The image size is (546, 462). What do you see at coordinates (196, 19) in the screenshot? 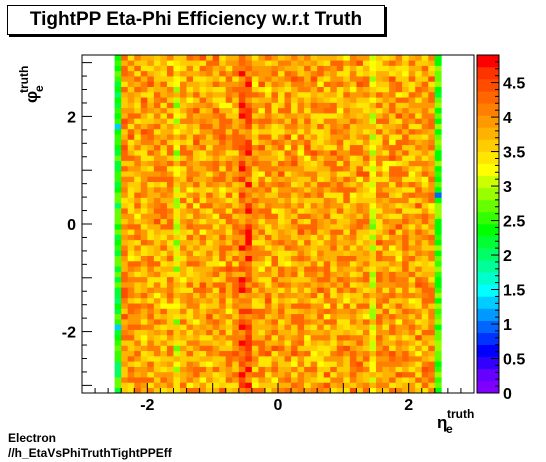
I see `chart-title: TightPP Eta-Phi Efficiency w.r.t Truth` at bounding box center [196, 19].